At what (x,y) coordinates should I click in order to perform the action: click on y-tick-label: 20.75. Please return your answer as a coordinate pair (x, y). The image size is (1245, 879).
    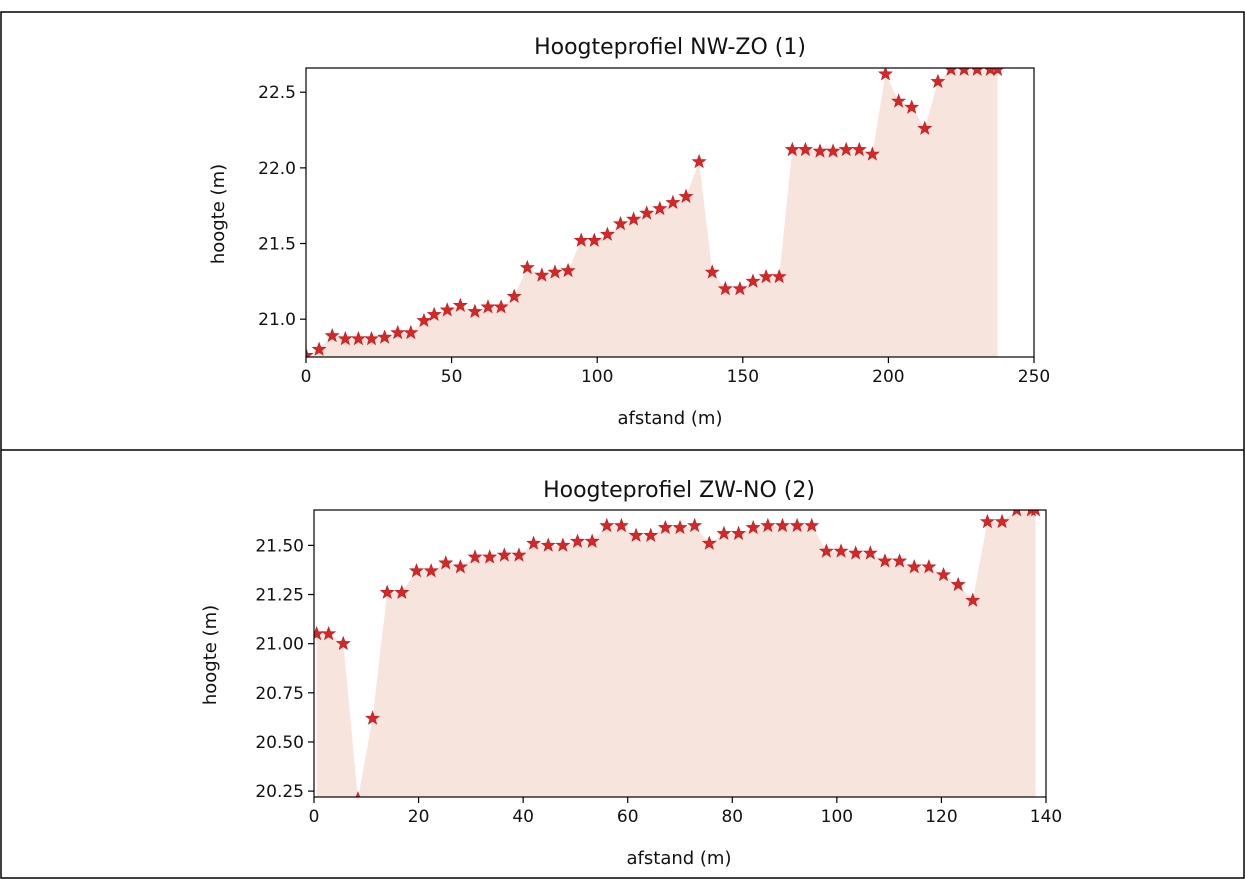
    Looking at the image, I should click on (279, 694).